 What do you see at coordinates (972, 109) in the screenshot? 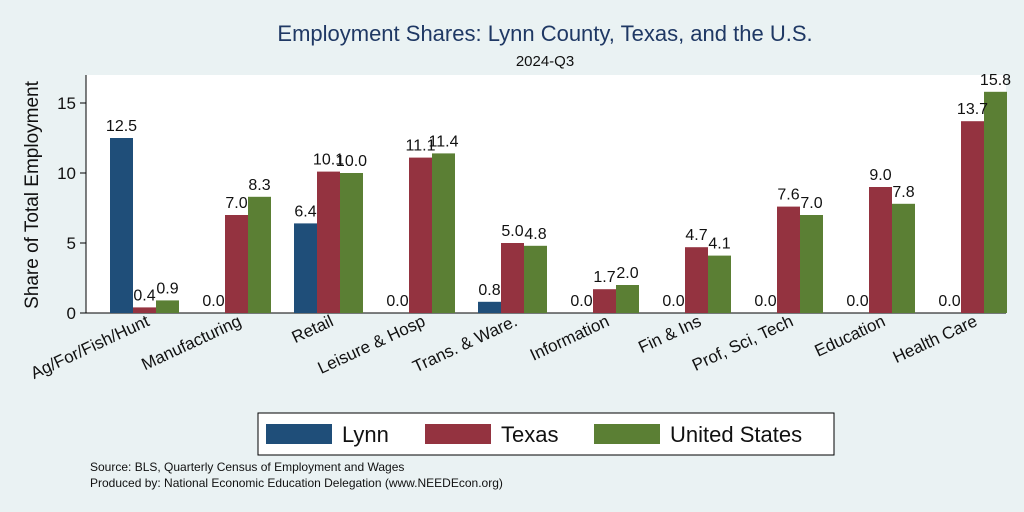
I see `value-label-texas-health-care: 13.7` at bounding box center [972, 109].